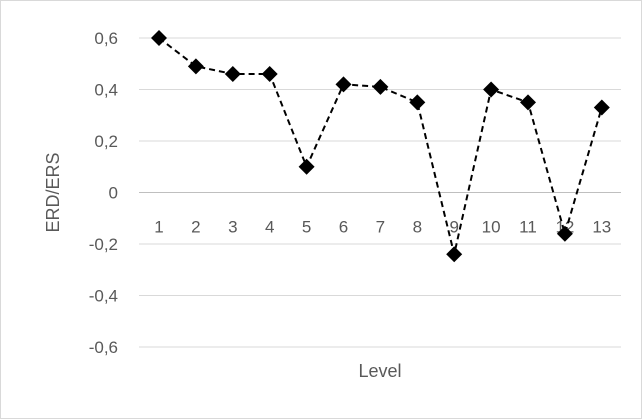 This screenshot has width=642, height=420. Describe the element at coordinates (106, 141) in the screenshot. I see `y-tick-label: 0,2` at that location.